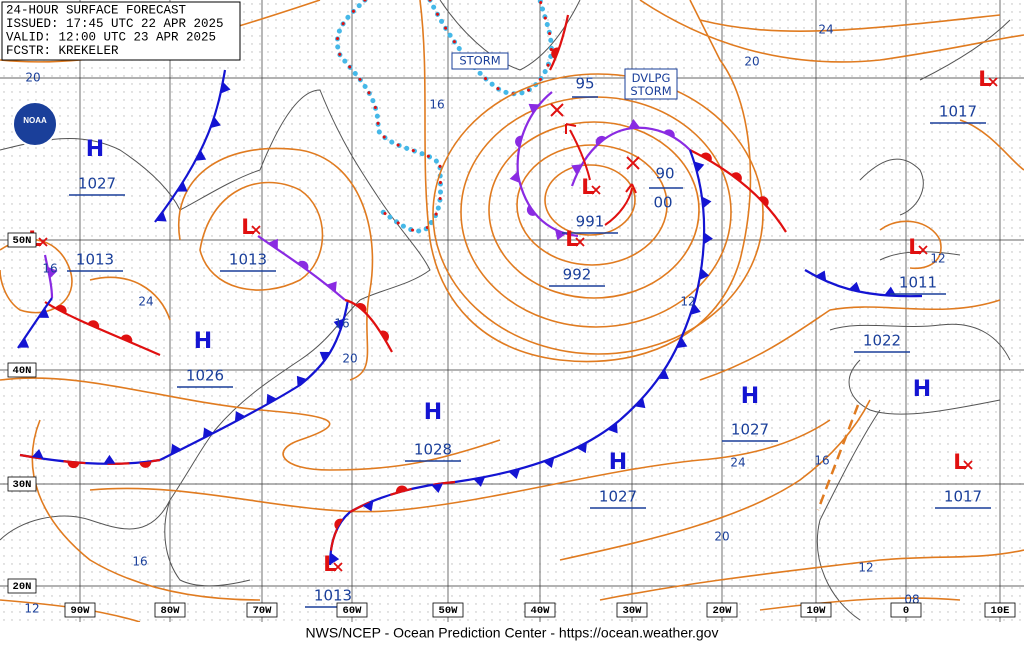 This screenshot has width=1024, height=652. What do you see at coordinates (590, 222) in the screenshot?
I see `pressure-label: 991` at bounding box center [590, 222].